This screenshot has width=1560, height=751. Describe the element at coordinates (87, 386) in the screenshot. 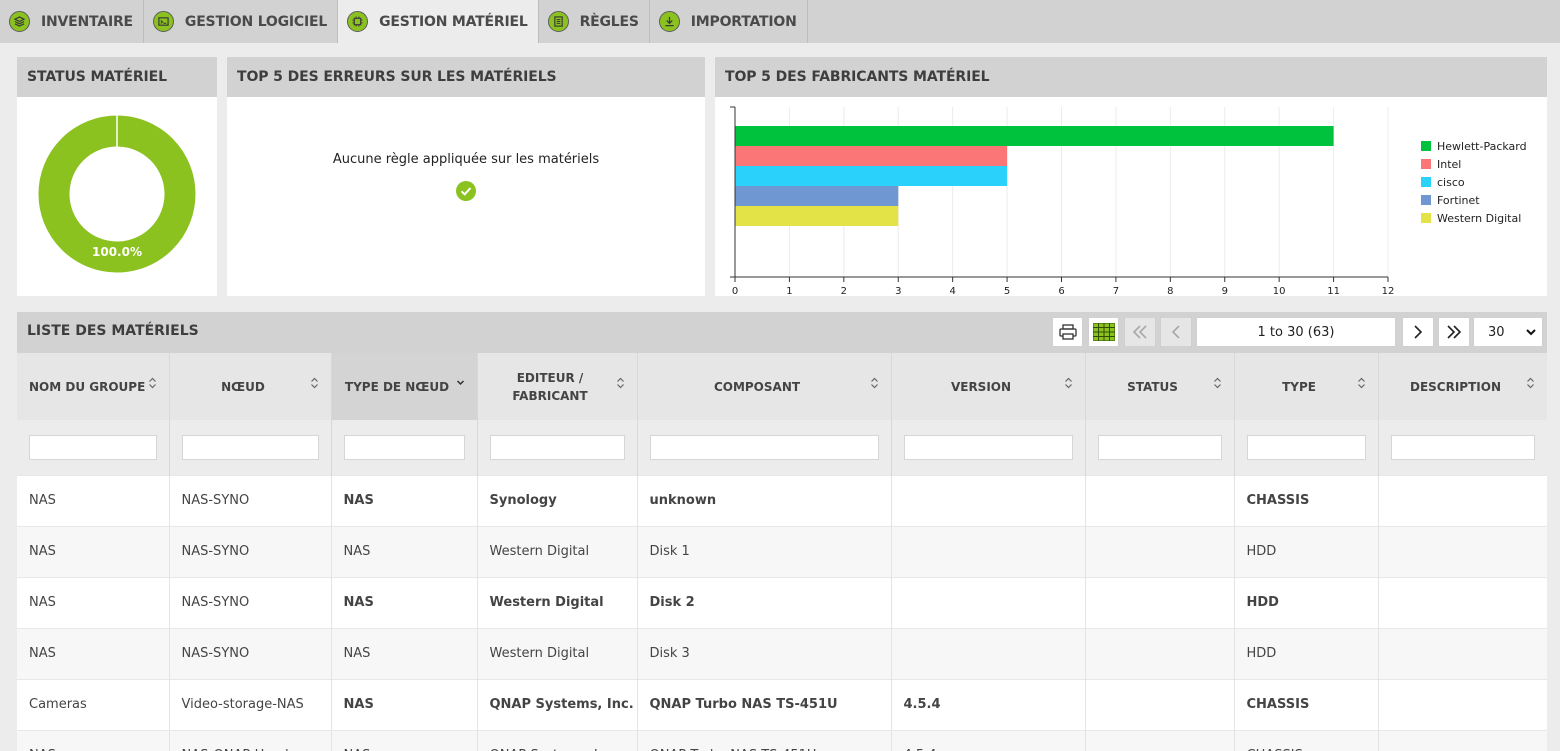

I see `column-header-label: NOM DU GROUPE` at that location.